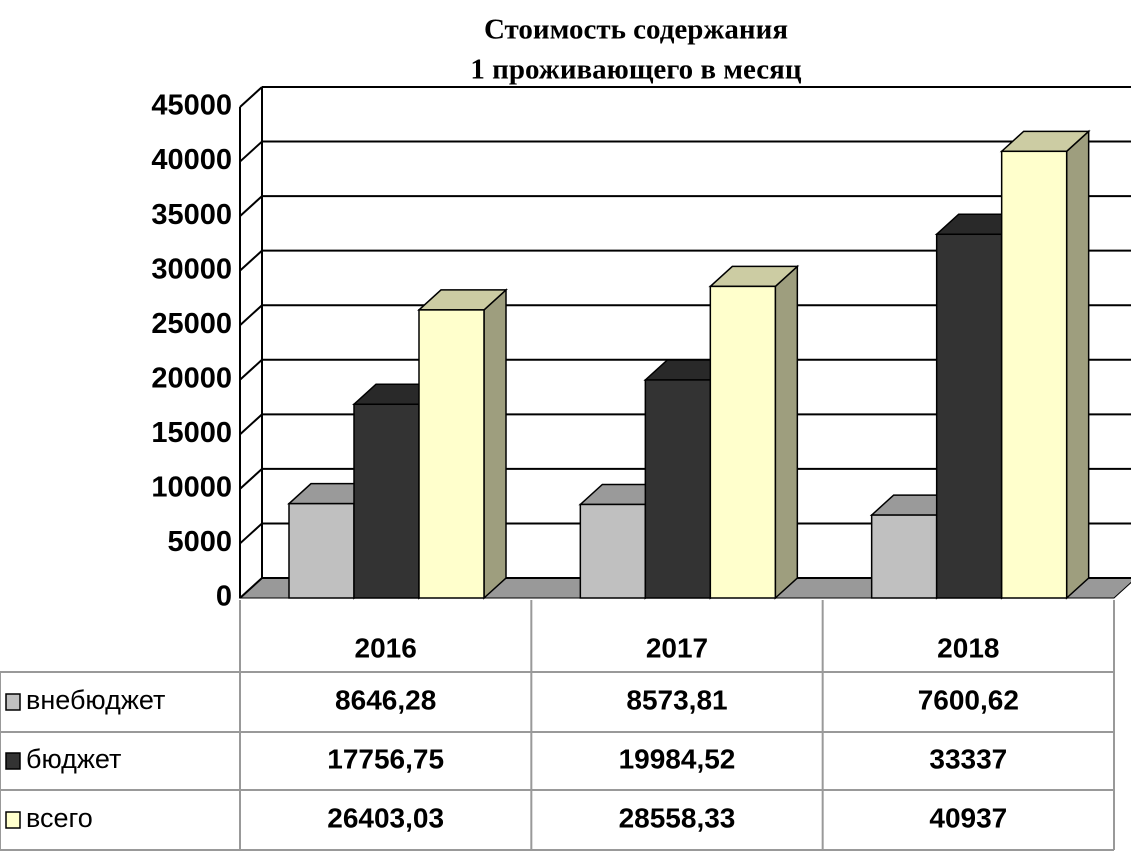 Image resolution: width=1131 pixels, height=856 pixels. I want to click on y-tick-label: 0, so click(224, 597).